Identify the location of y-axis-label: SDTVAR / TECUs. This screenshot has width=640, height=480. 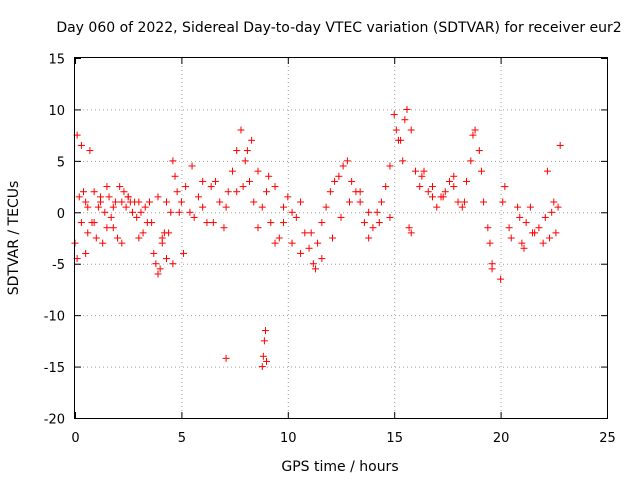
(14, 238).